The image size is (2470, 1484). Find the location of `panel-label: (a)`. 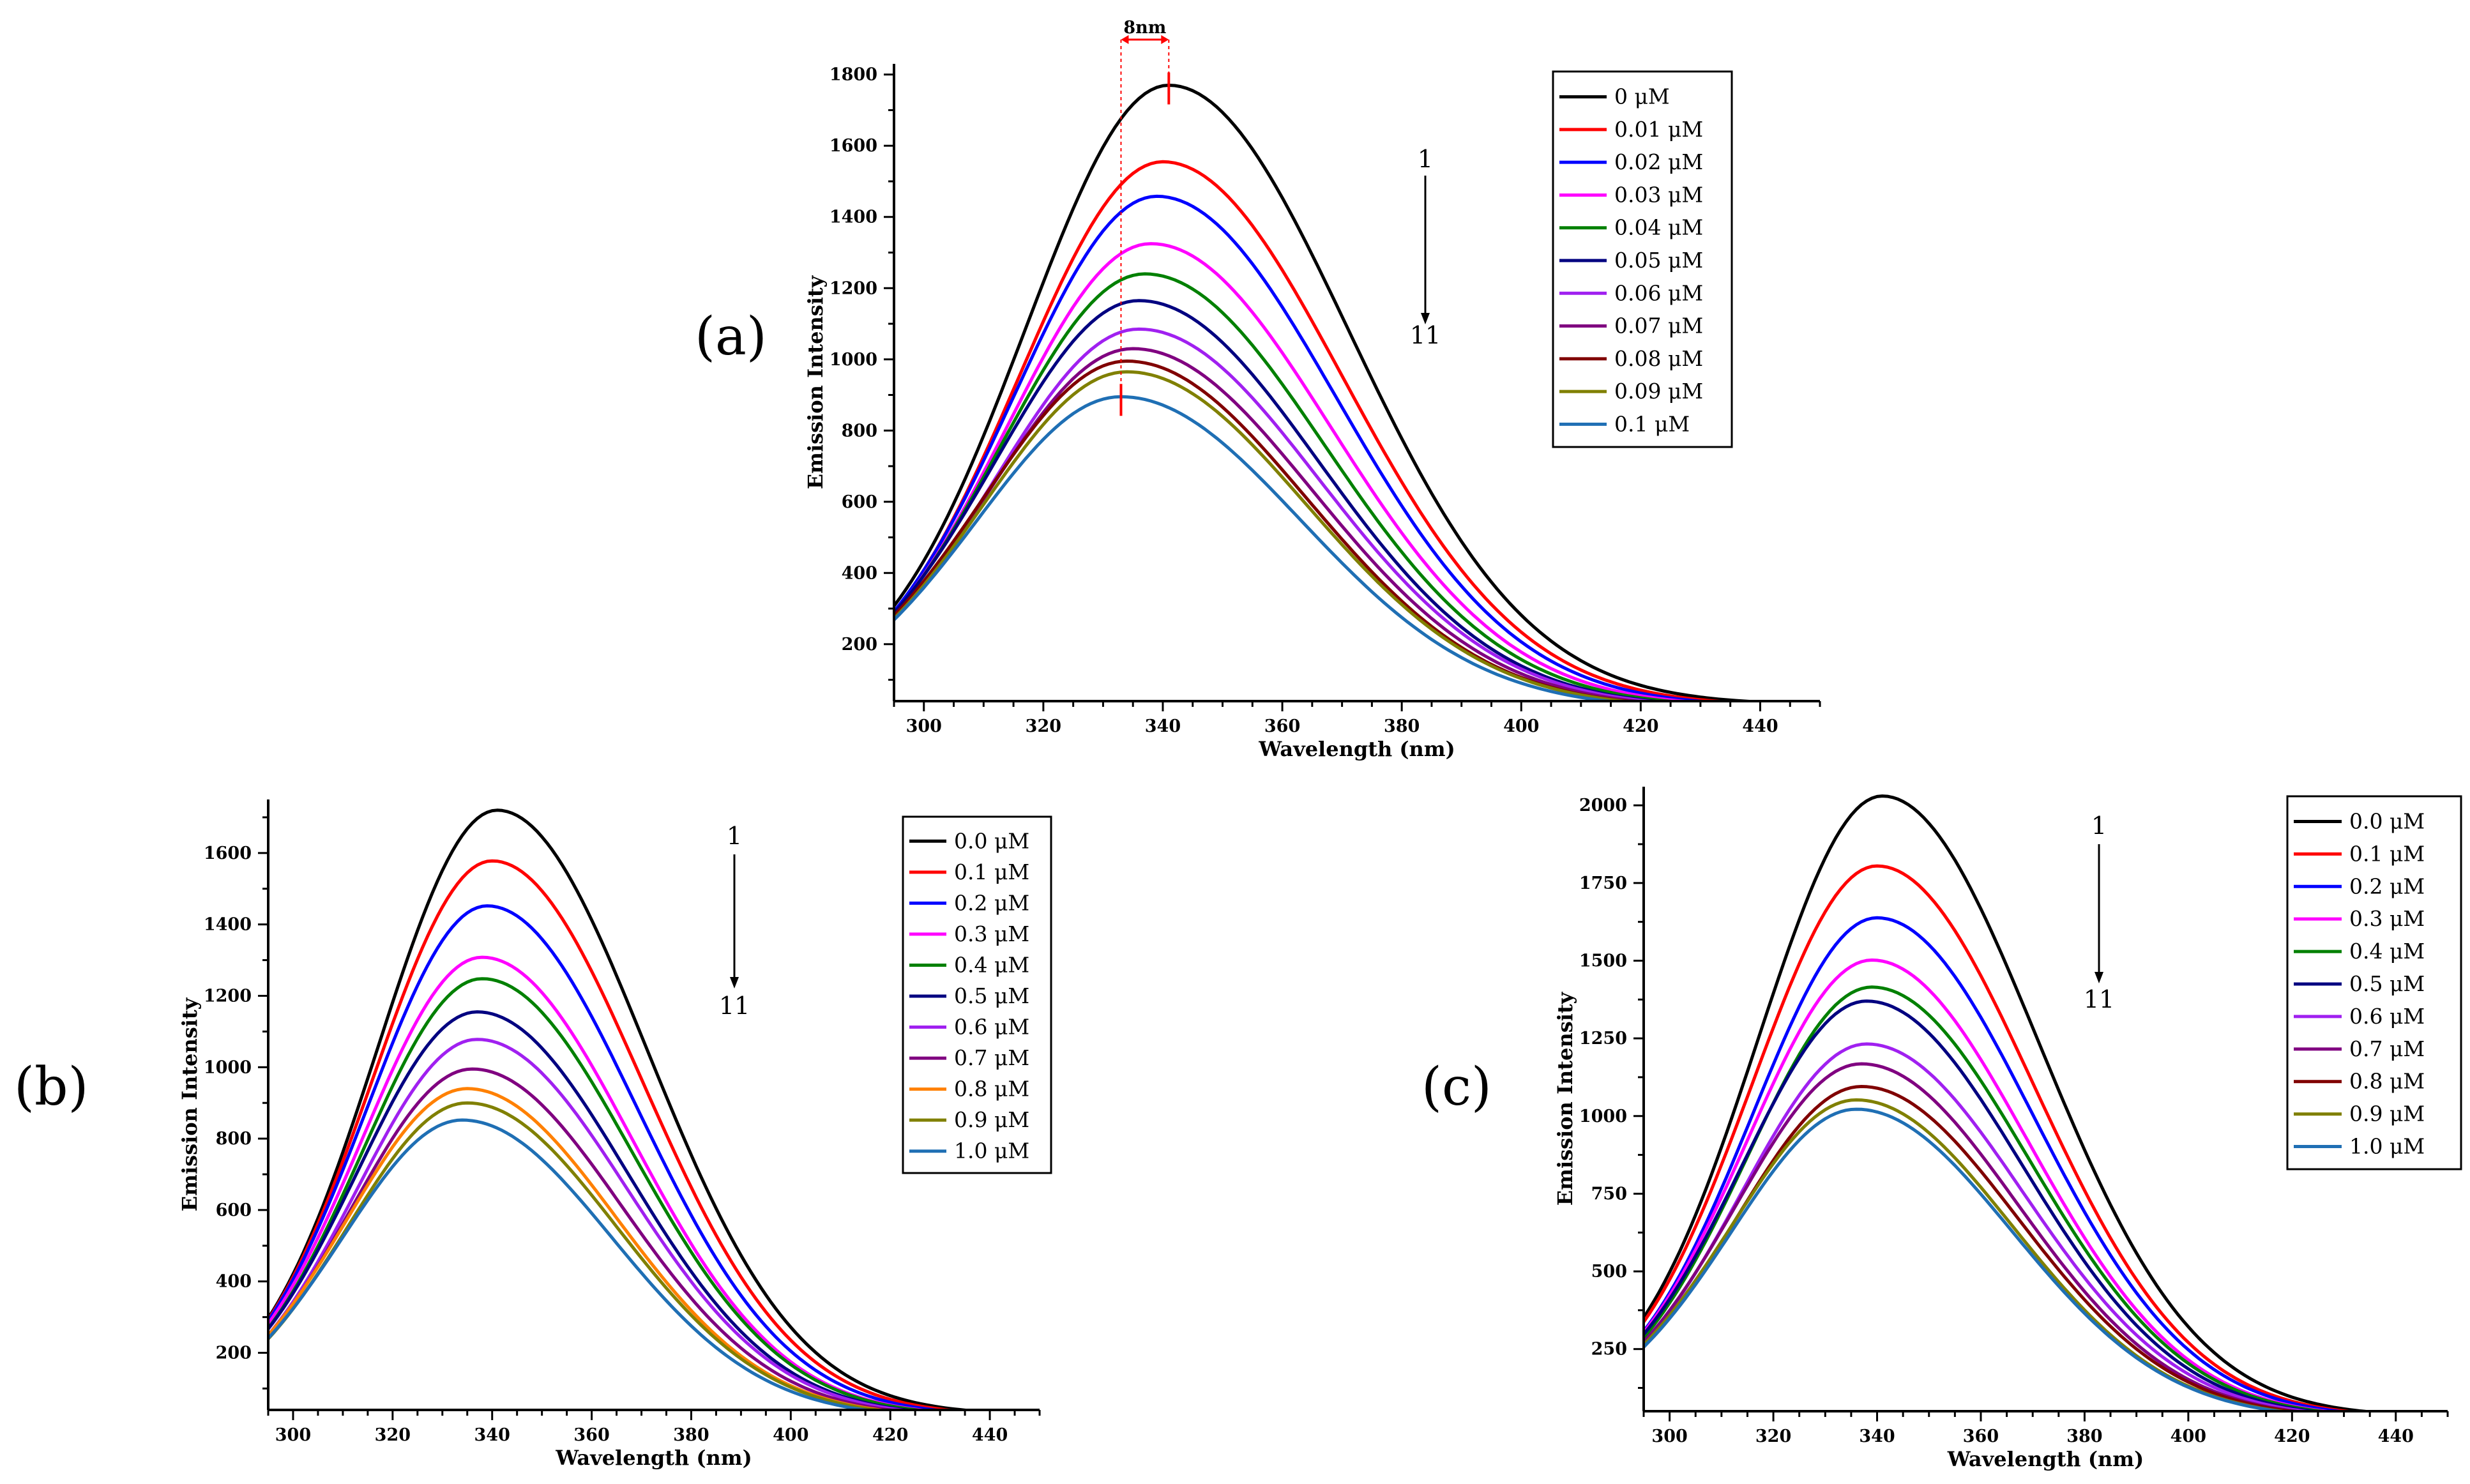

panel-label: (a) is located at coordinates (731, 337).